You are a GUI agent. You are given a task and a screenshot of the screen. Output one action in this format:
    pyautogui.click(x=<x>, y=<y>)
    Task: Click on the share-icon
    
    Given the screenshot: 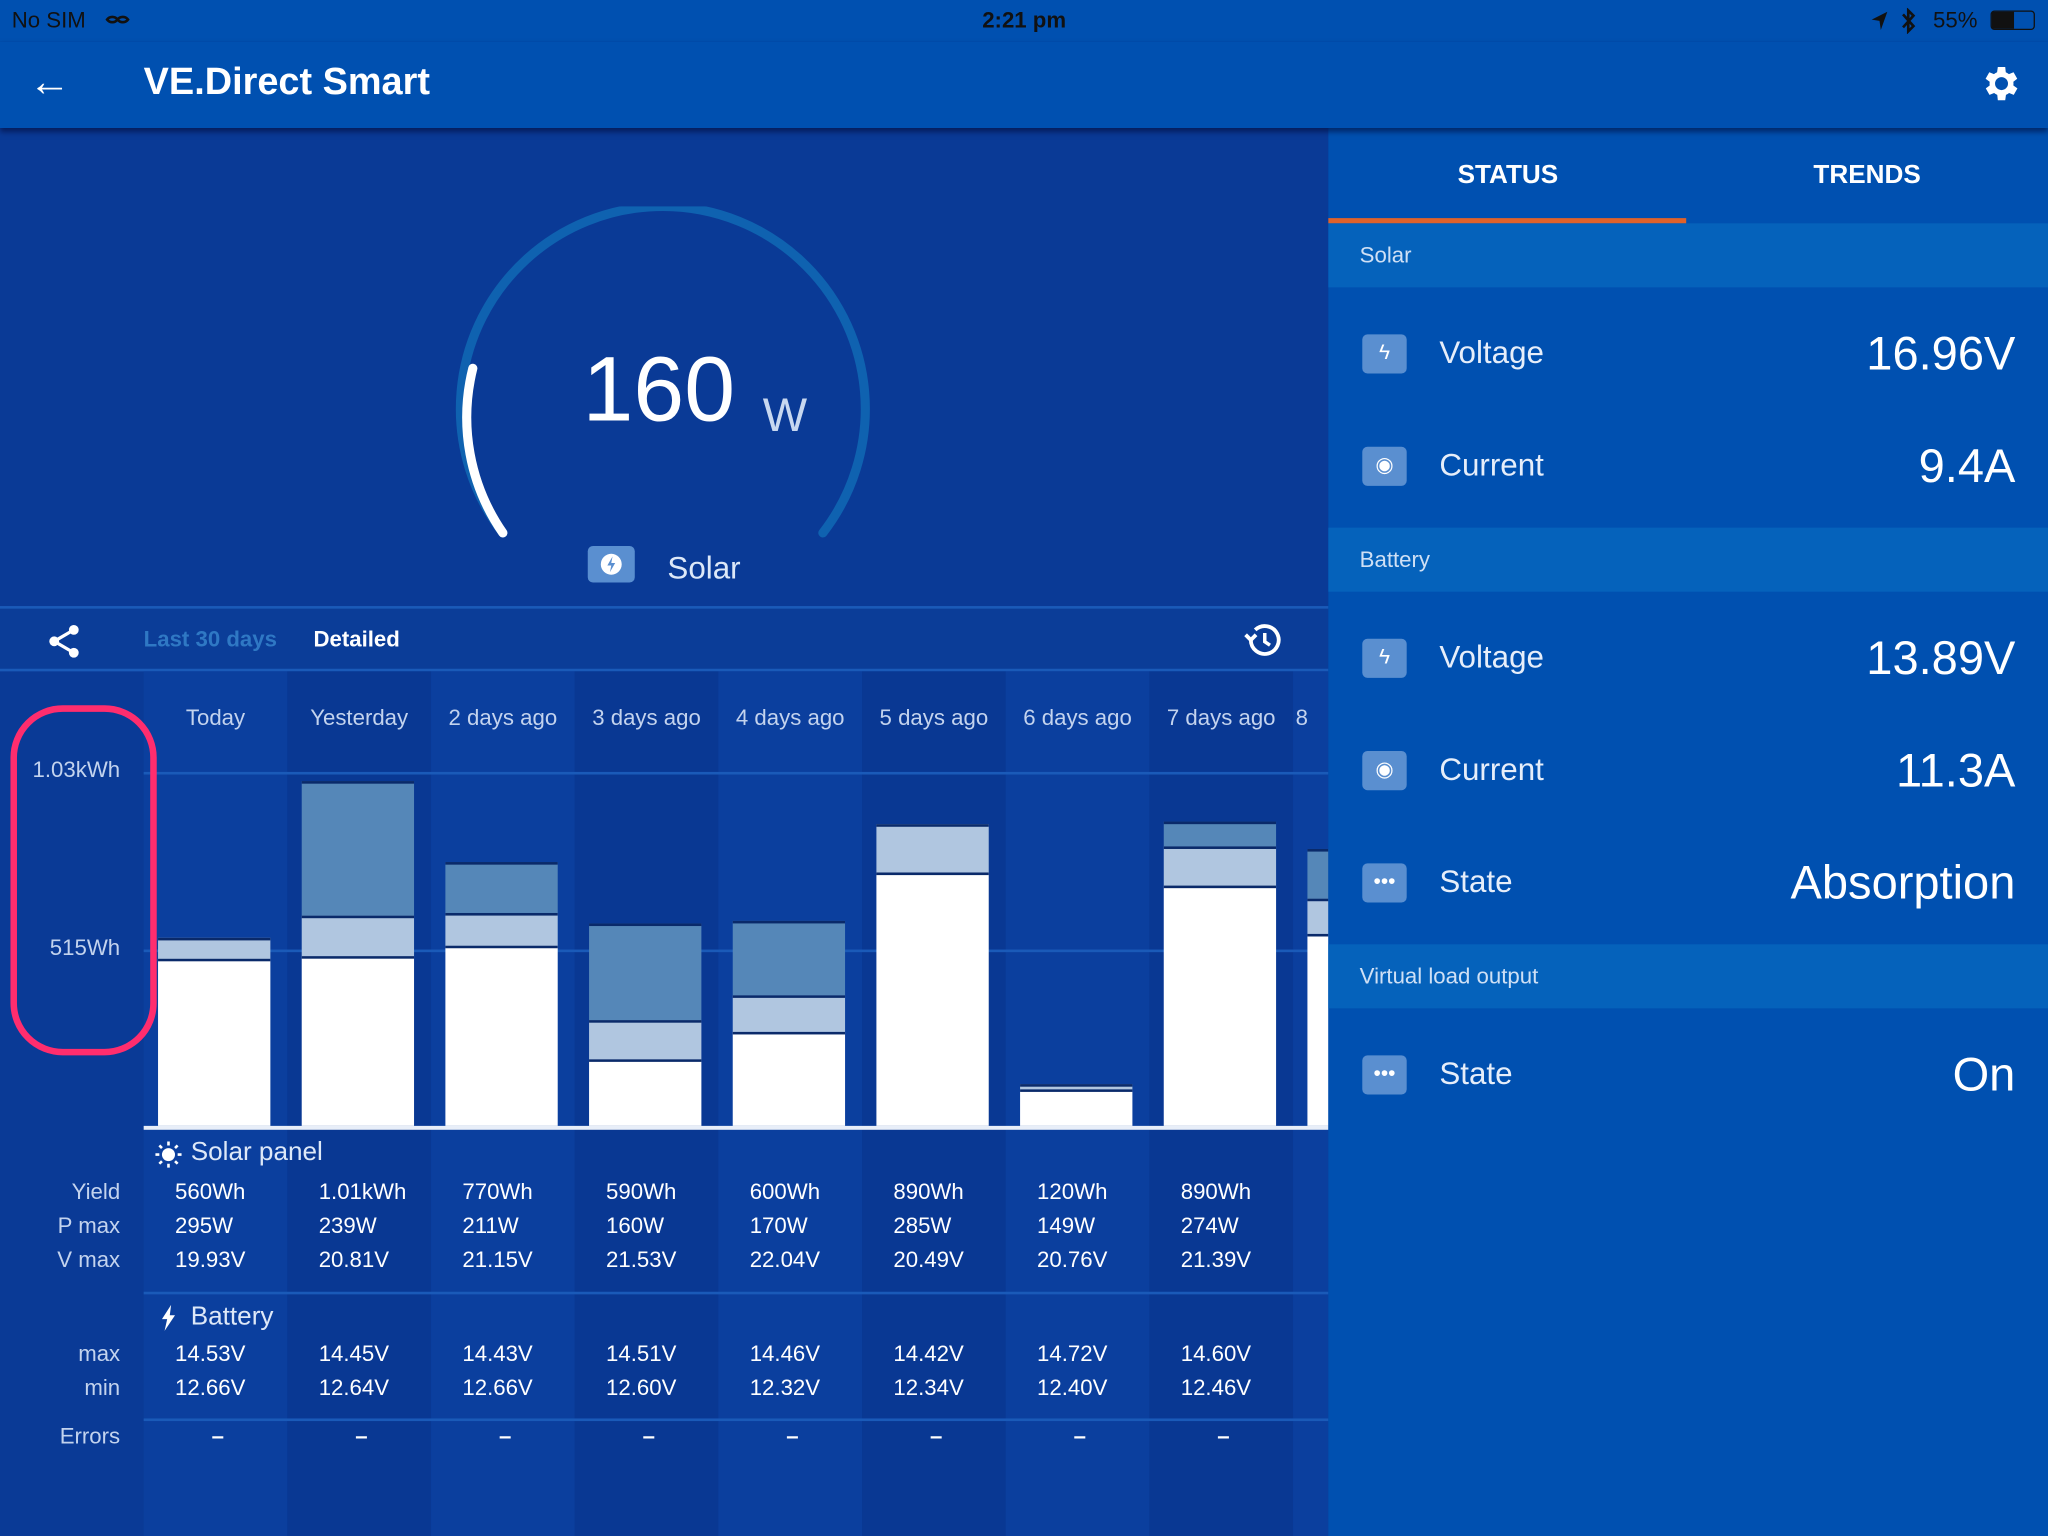 What is the action you would take?
    pyautogui.click(x=63, y=641)
    